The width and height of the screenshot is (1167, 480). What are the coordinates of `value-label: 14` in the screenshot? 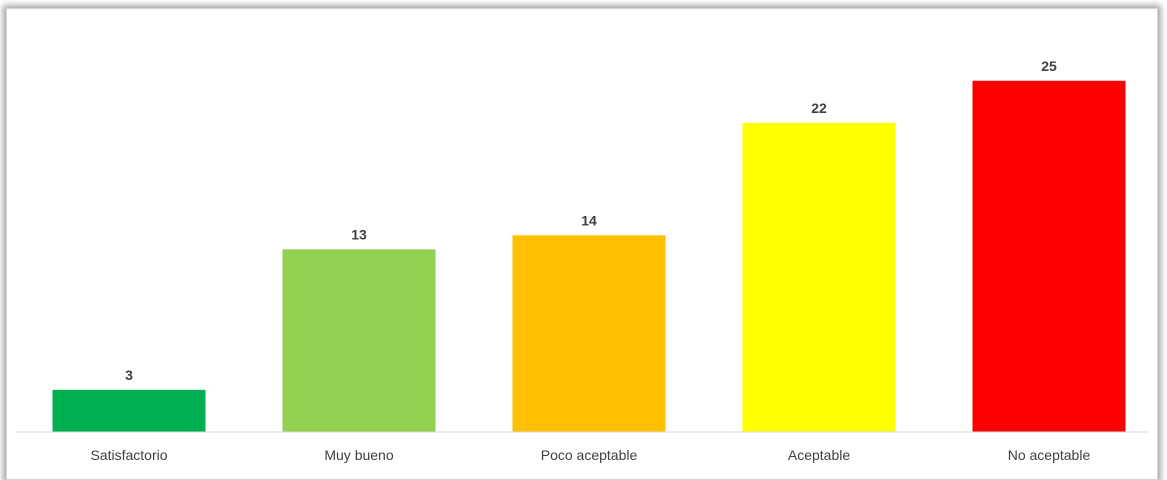 It's located at (589, 220).